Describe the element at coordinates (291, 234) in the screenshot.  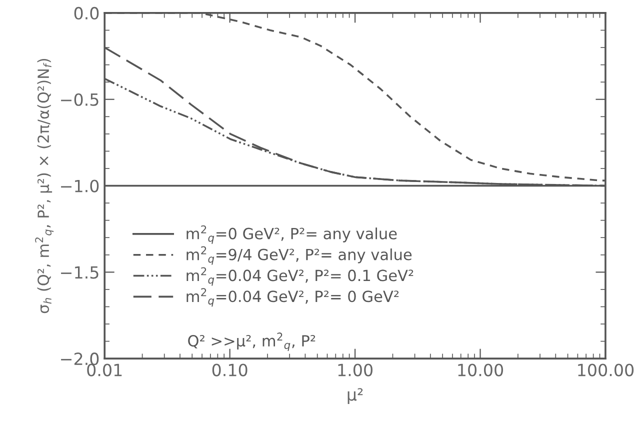
I see `legend-label: m$^{2}$$_{q}$=0 GeV², P²= any value` at that location.